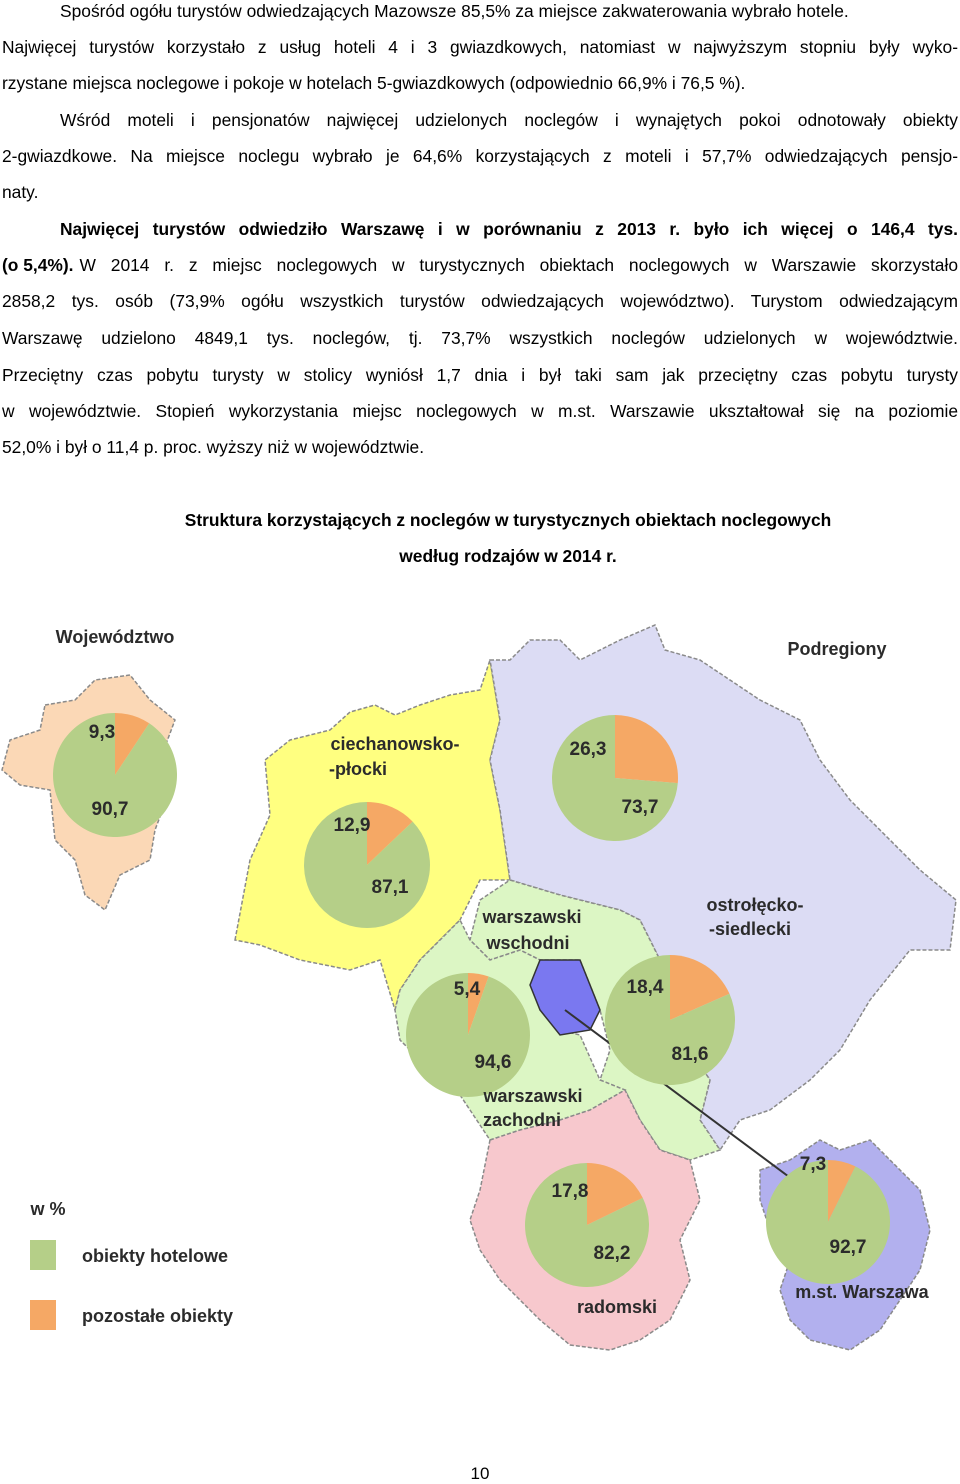  What do you see at coordinates (570, 1191) in the screenshot?
I see `value-label: 17,8` at bounding box center [570, 1191].